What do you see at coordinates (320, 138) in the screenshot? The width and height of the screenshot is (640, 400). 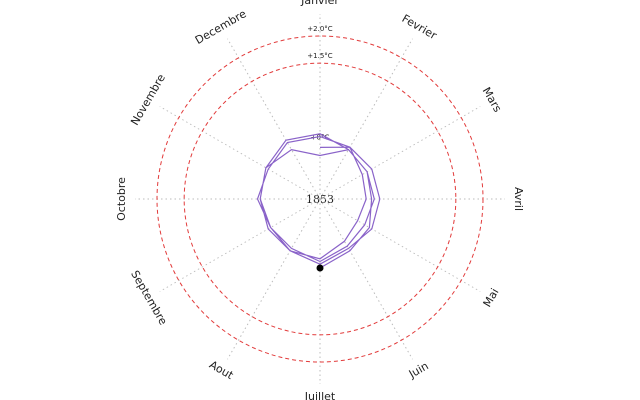 I see `ring-label: +0°C` at bounding box center [320, 138].